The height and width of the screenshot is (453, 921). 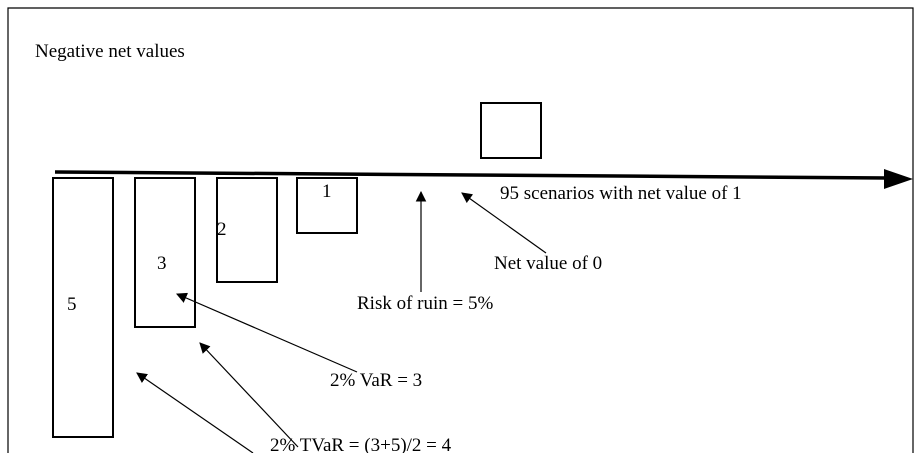 What do you see at coordinates (327, 191) in the screenshot?
I see `box-label: 1` at bounding box center [327, 191].